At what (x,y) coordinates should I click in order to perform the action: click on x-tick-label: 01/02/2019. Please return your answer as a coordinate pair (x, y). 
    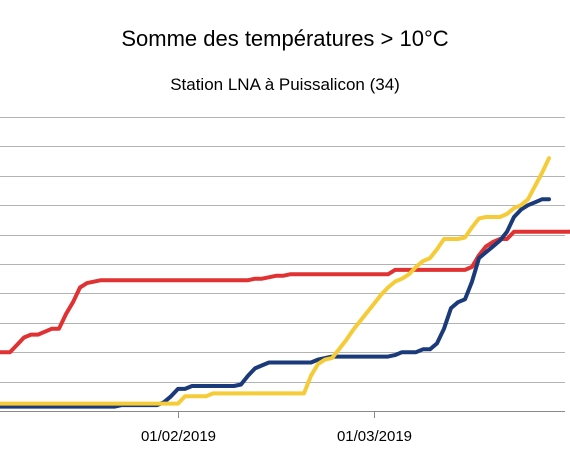
    Looking at the image, I should click on (178, 436).